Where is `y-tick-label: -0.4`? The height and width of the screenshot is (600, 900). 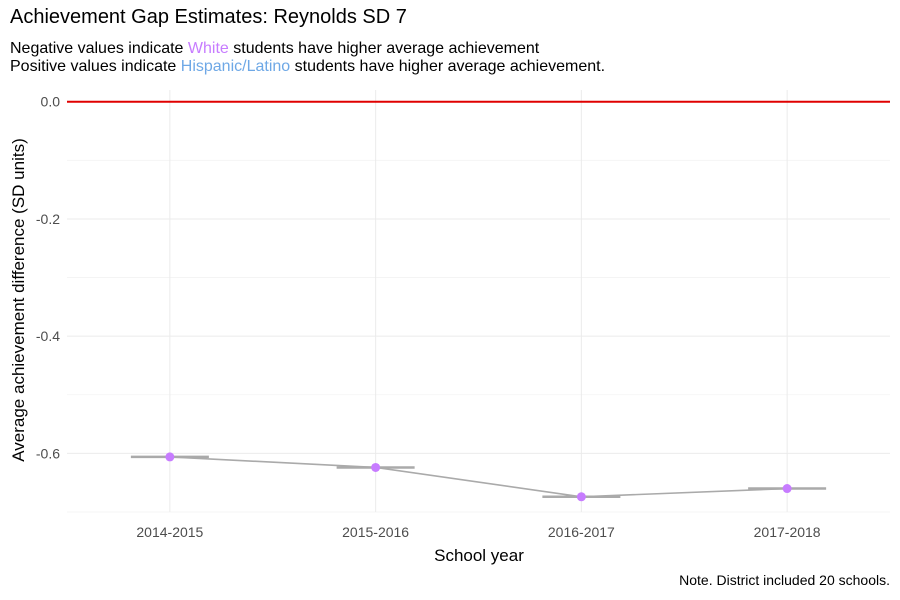 y-tick-label: -0.4 is located at coordinates (48, 336).